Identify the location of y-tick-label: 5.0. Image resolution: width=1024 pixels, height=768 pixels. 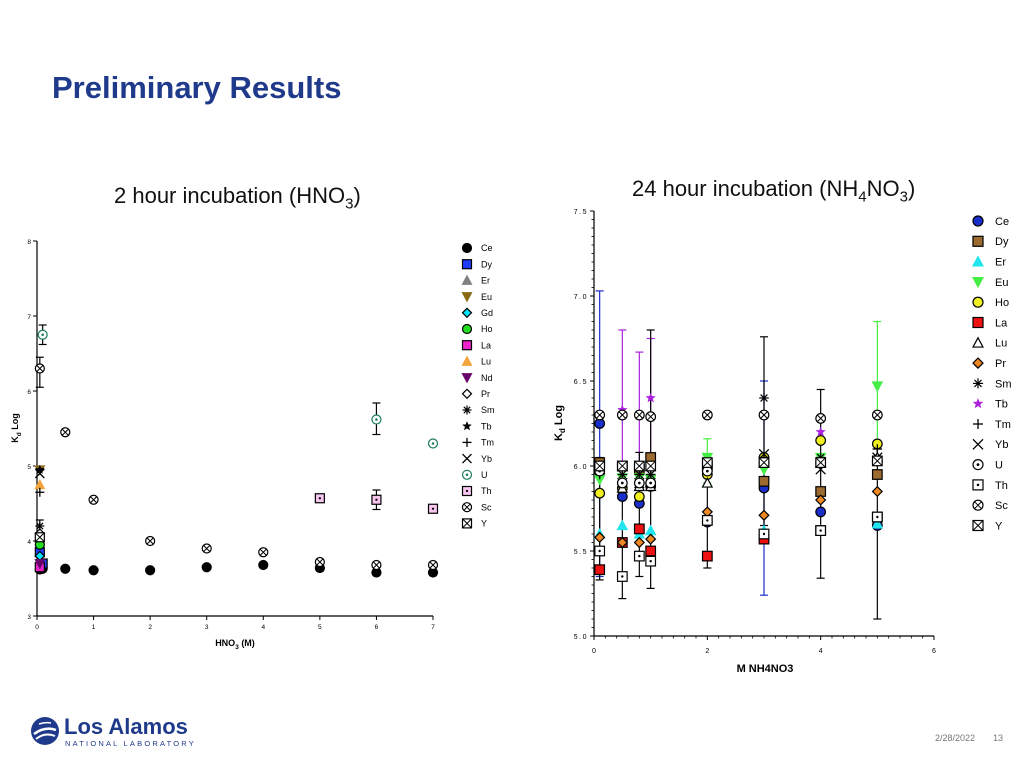
(581, 637).